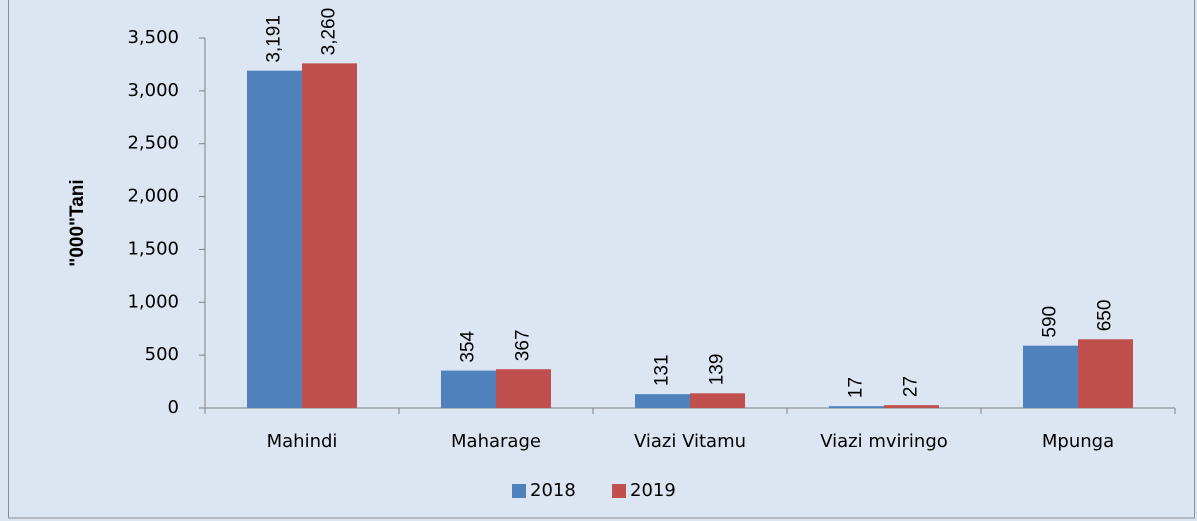 Image resolution: width=1197 pixels, height=521 pixels. Describe the element at coordinates (911, 386) in the screenshot. I see `data-label: 27` at that location.